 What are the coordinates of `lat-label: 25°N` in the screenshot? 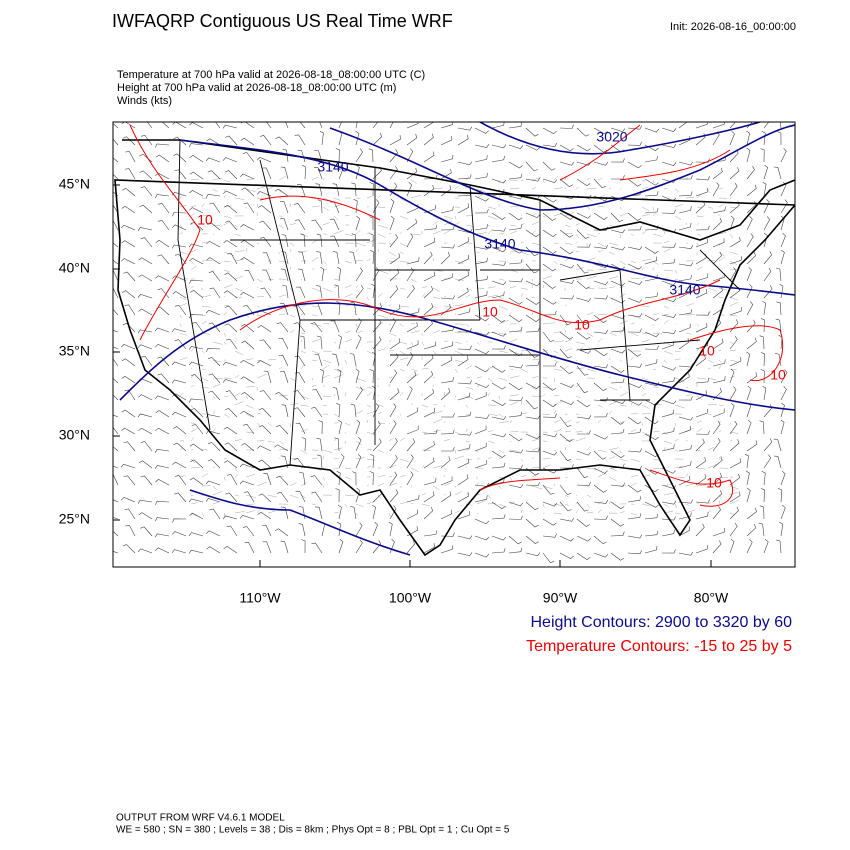 It's located at (74, 519).